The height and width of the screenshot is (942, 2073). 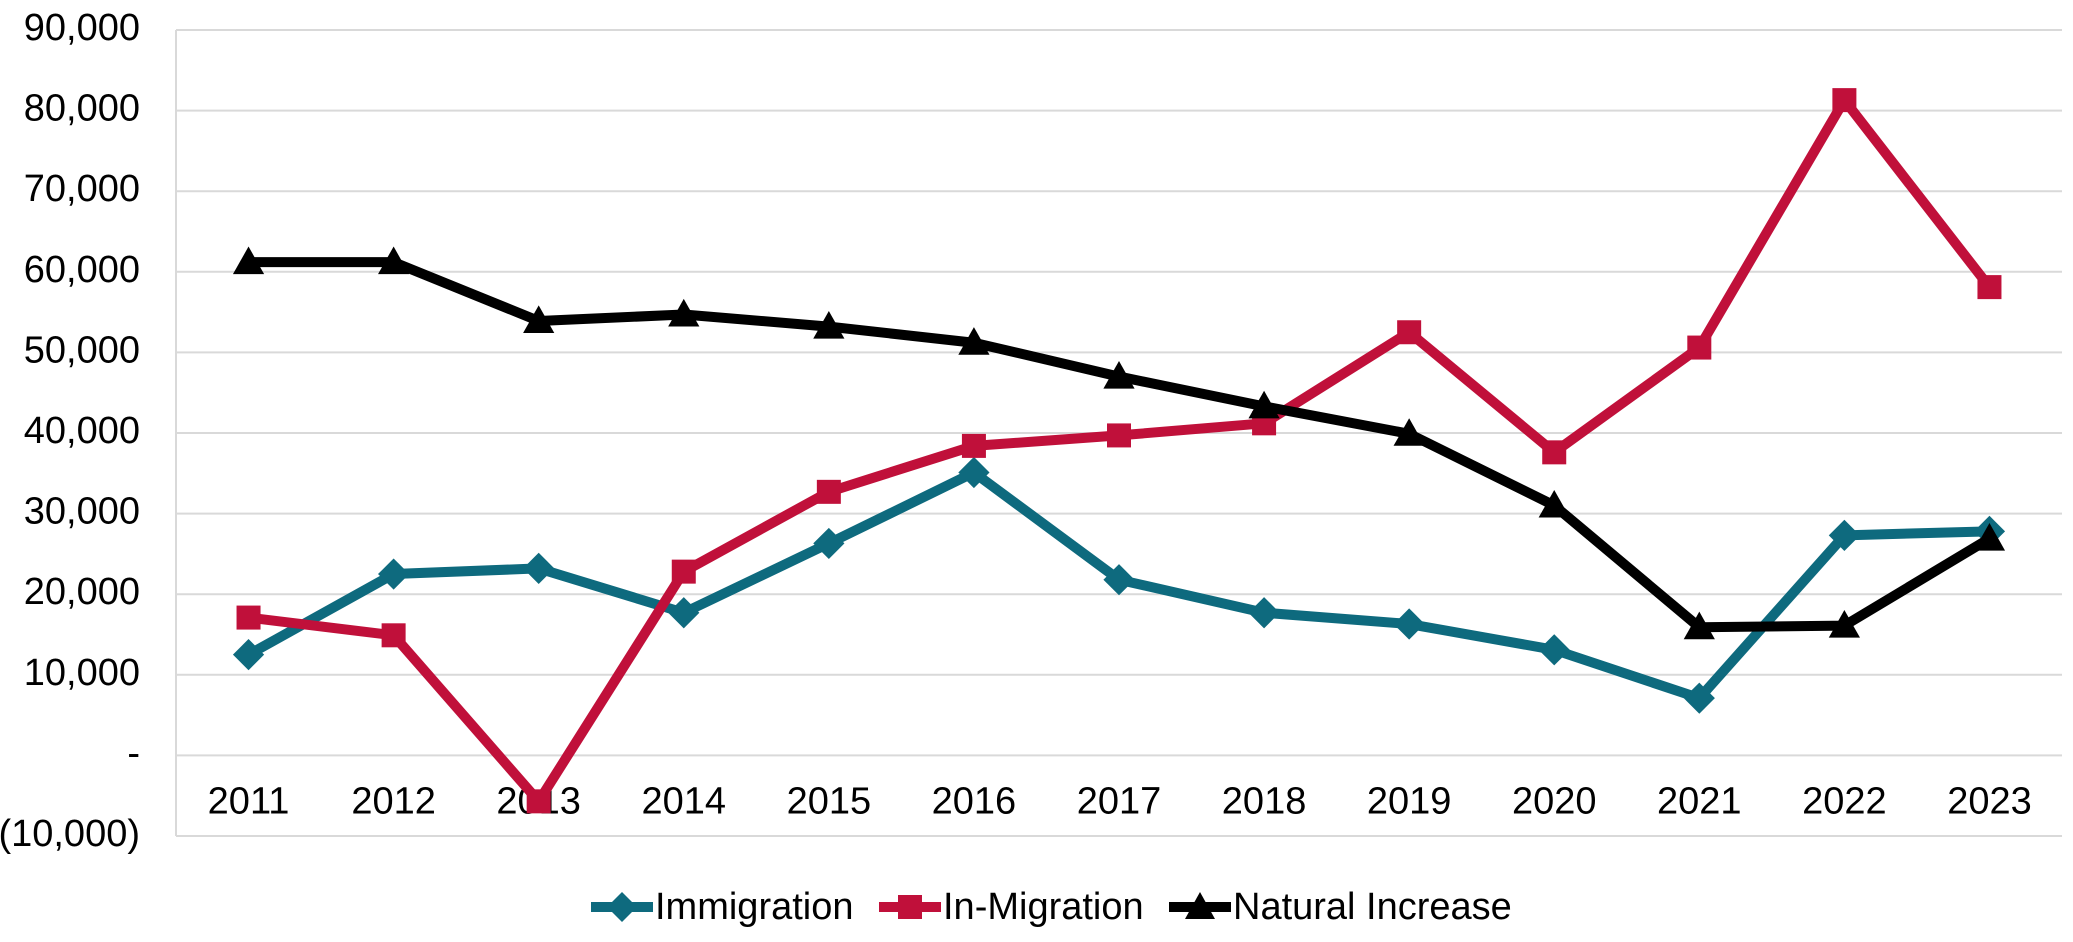 I want to click on y-tick-label: -, so click(x=133, y=753).